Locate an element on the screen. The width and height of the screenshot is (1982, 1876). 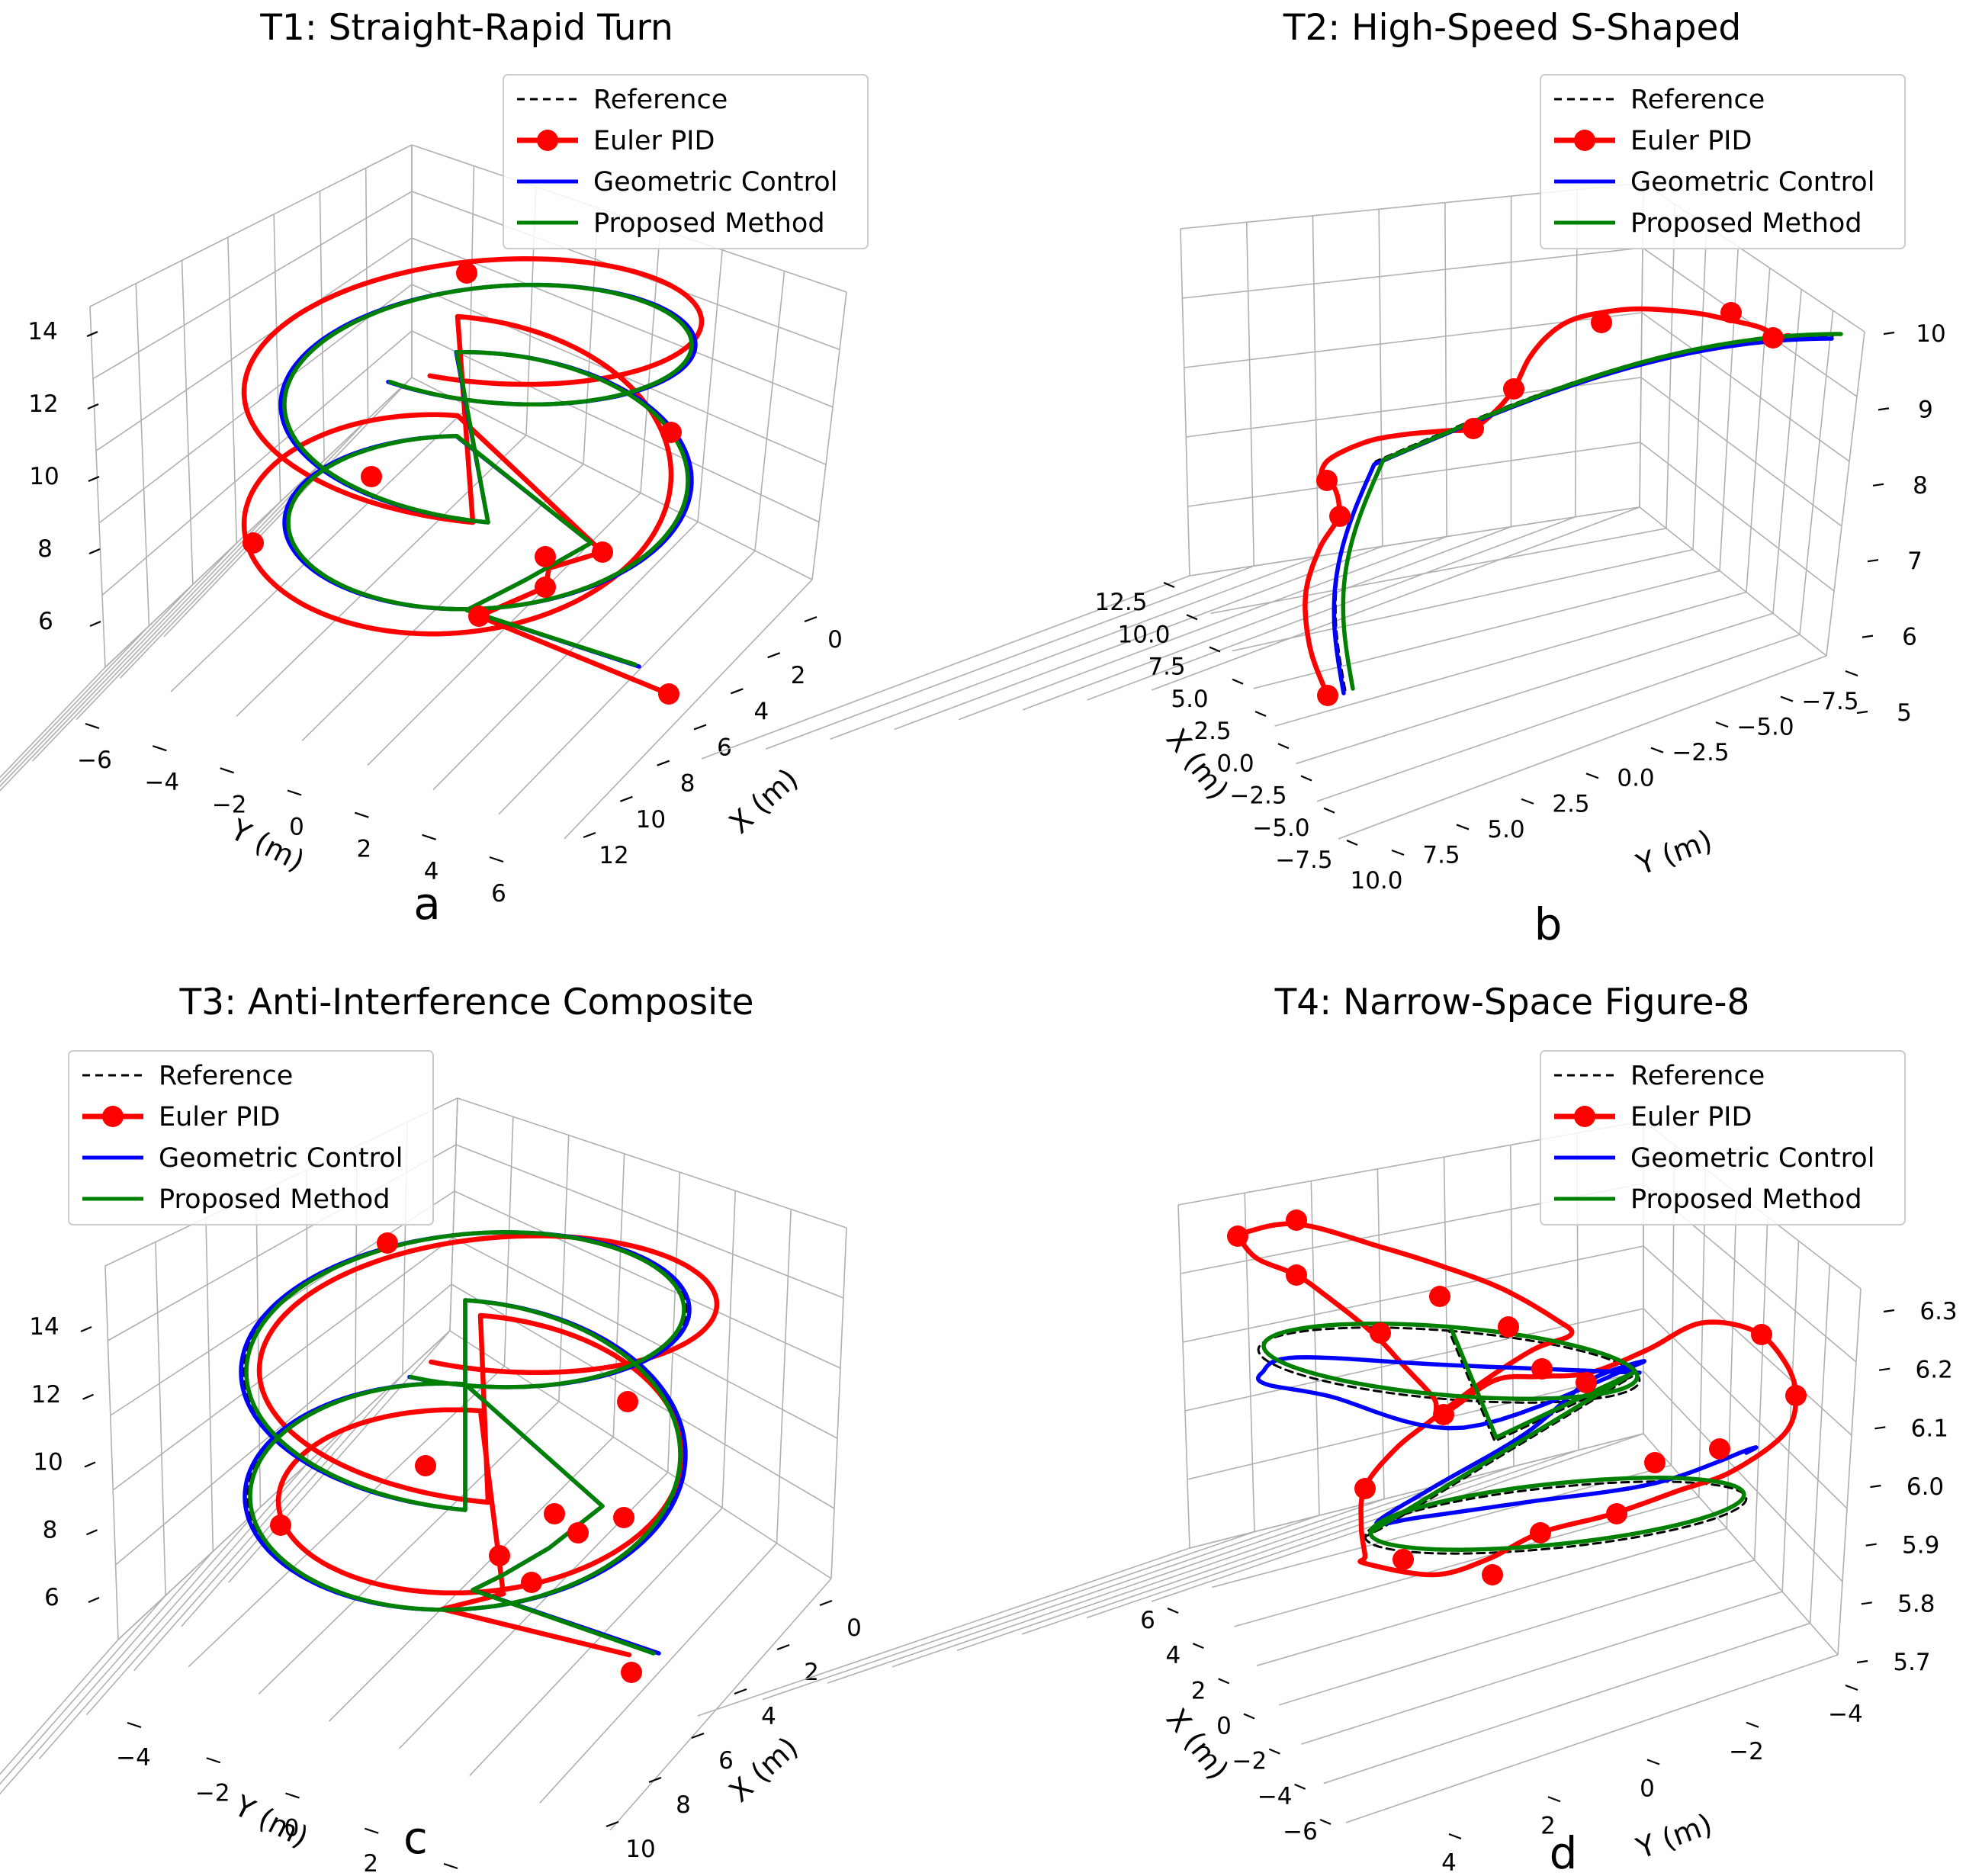
d-x-tick-label: 4 is located at coordinates (1173, 1656).